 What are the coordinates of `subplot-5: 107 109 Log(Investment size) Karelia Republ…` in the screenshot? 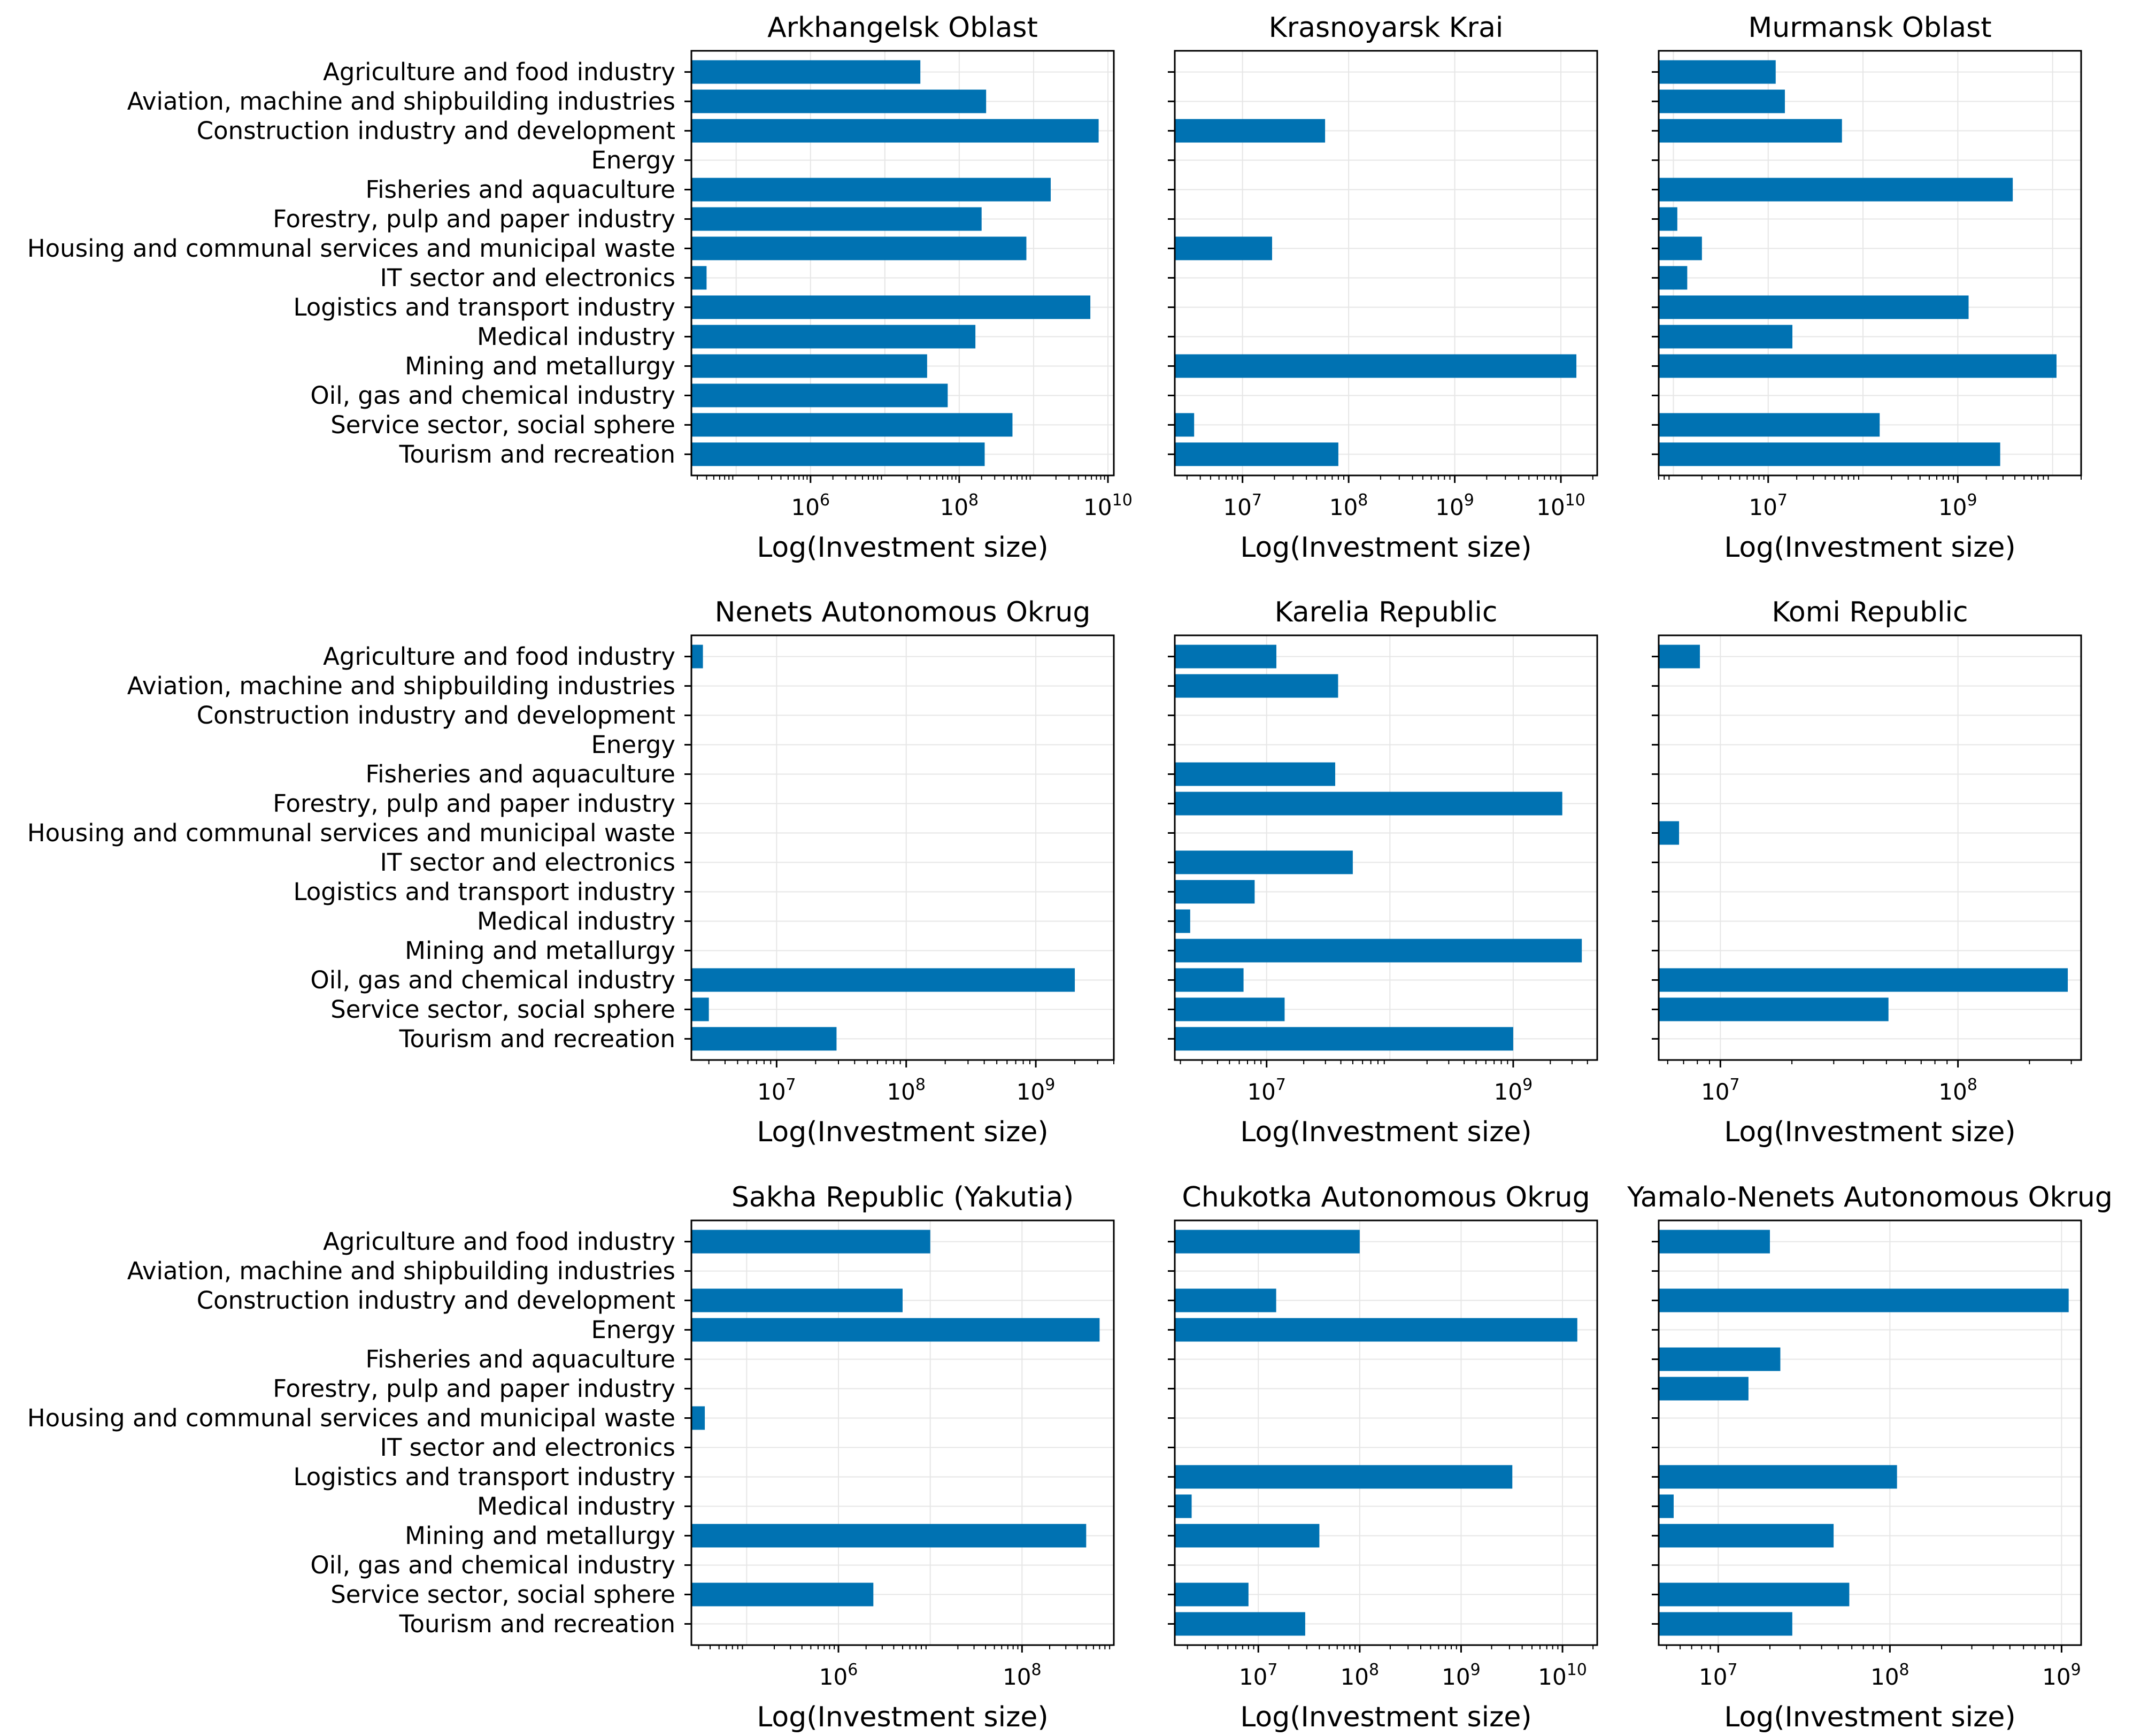 It's located at (1383, 872).